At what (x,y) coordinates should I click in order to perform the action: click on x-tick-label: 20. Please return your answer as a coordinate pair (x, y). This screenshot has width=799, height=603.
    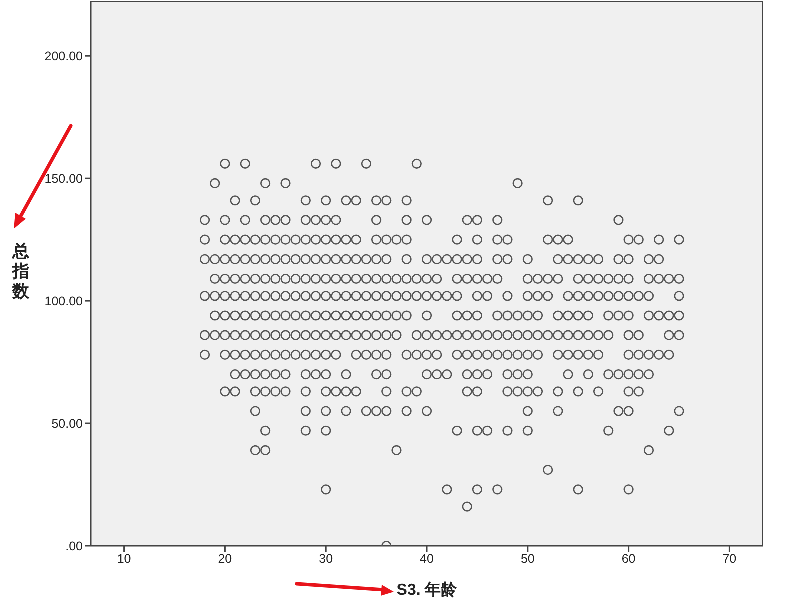
    Looking at the image, I should click on (225, 559).